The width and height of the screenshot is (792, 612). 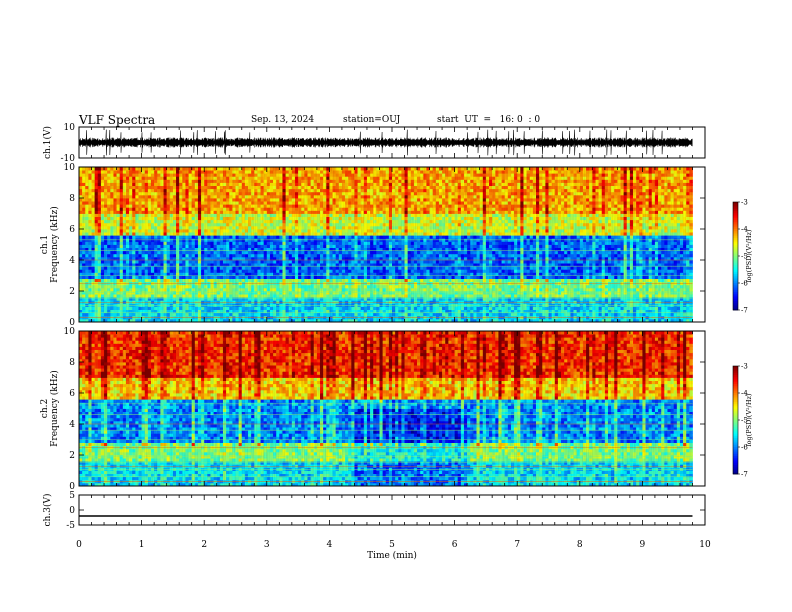 What do you see at coordinates (45, 244) in the screenshot?
I see `spectrogram-y-label-channel: ch.1` at bounding box center [45, 244].